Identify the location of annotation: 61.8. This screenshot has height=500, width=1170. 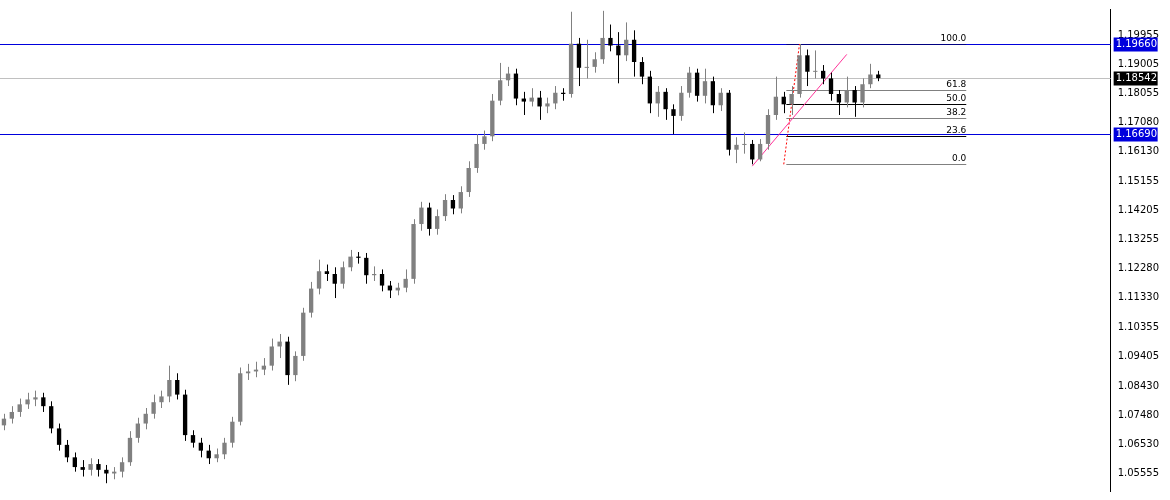
(956, 83).